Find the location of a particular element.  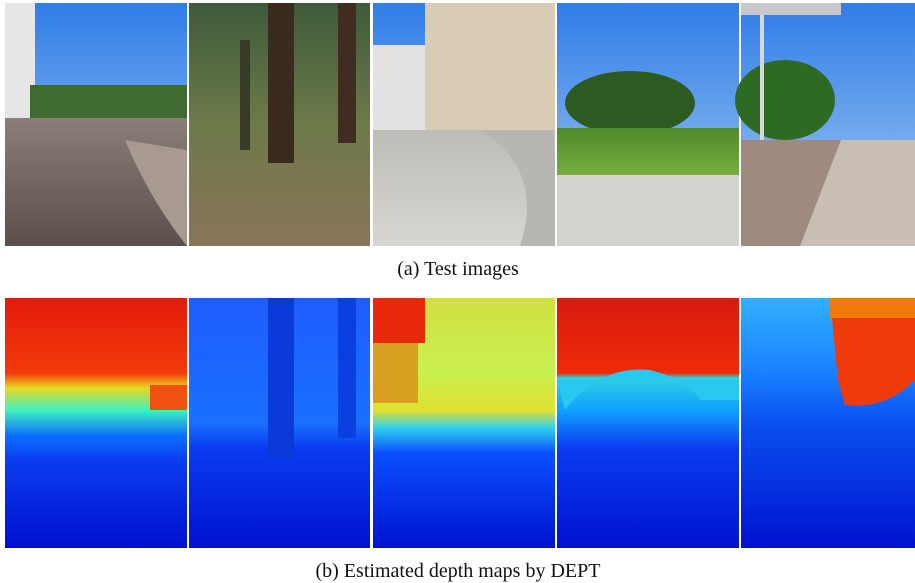

caption: (a) Test images is located at coordinates (458, 269).